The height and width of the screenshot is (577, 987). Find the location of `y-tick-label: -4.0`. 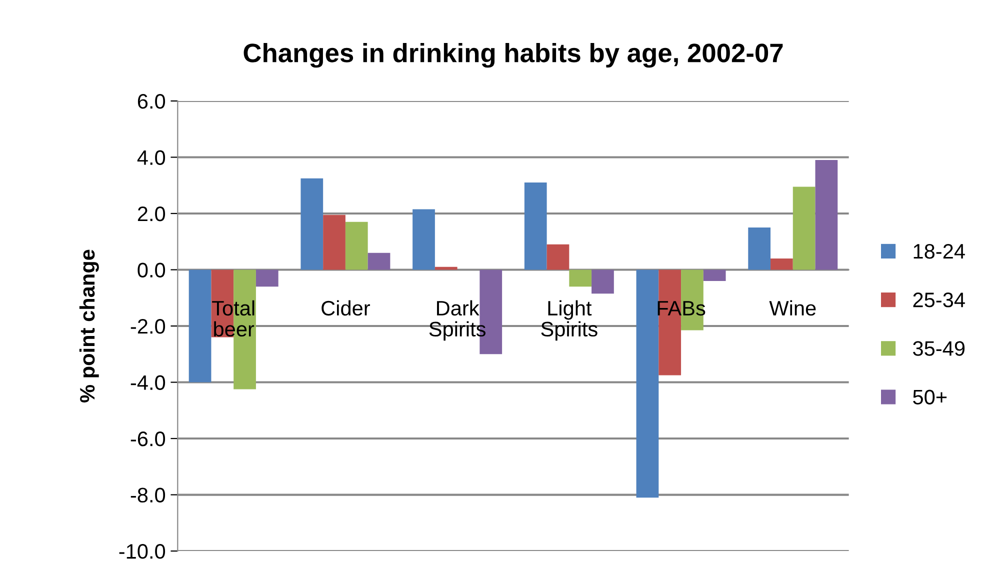

y-tick-label: -4.0 is located at coordinates (148, 382).